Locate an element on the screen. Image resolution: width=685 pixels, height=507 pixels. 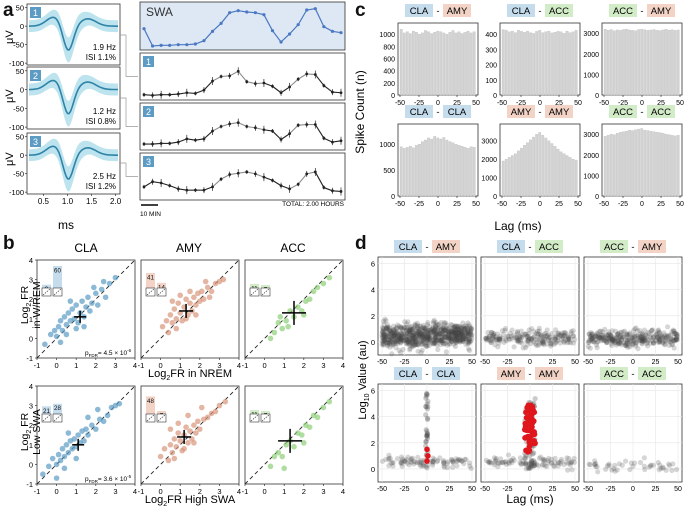
lag-point-central is located at coordinates (427, 419).